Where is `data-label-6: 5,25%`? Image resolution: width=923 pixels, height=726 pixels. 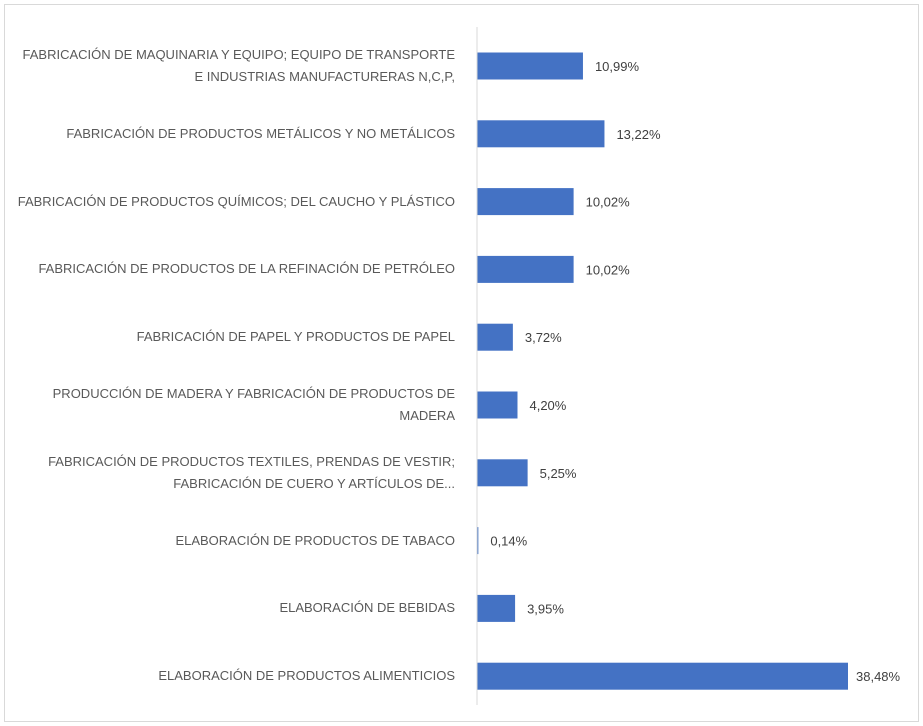
data-label-6: 5,25% is located at coordinates (558, 473).